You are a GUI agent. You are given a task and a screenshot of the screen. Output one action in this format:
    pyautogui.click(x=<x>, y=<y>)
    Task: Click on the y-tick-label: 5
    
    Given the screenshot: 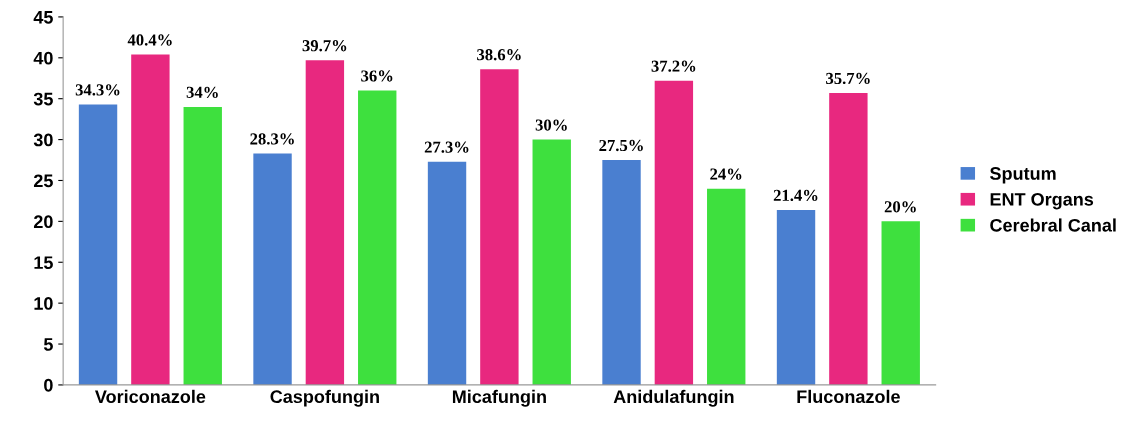 What is the action you would take?
    pyautogui.click(x=48, y=344)
    